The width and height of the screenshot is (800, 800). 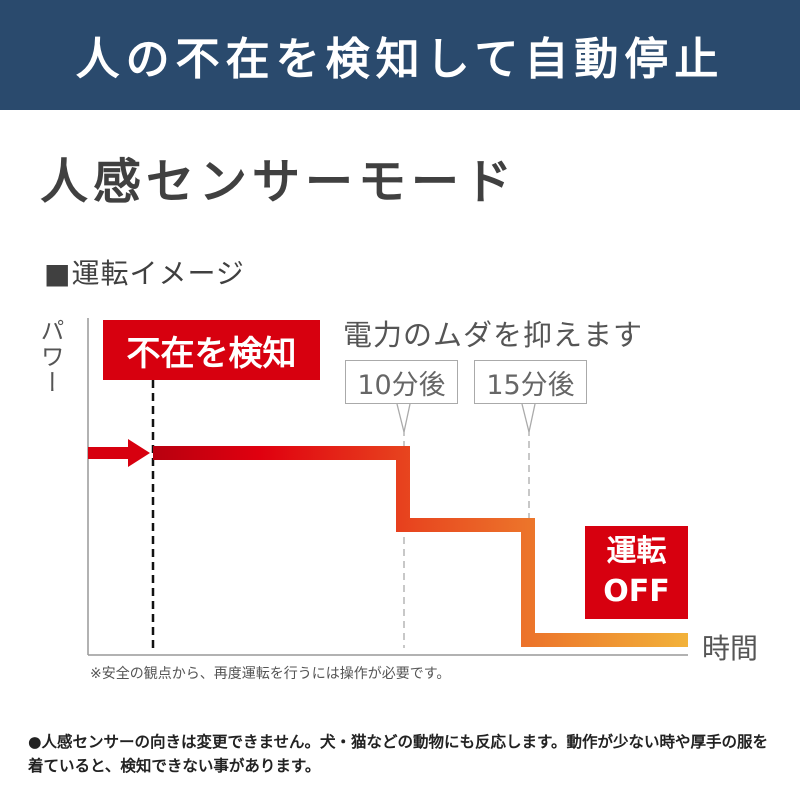 I want to click on section-label: ■運転イメージ, so click(x=144, y=273).